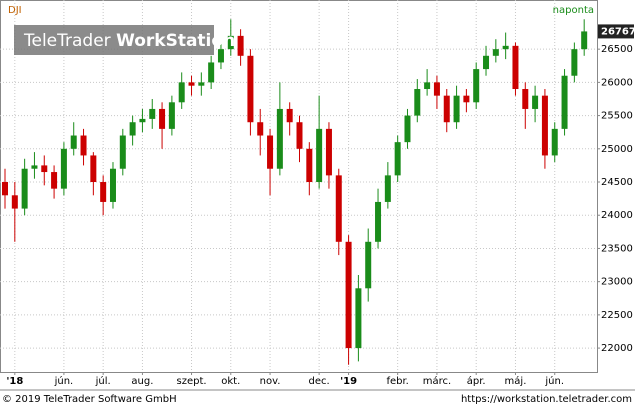 The height and width of the screenshot is (408, 635). What do you see at coordinates (89, 399) in the screenshot?
I see `footer-copyright: © 2019 TeleTrader Software GmbH` at bounding box center [89, 399].